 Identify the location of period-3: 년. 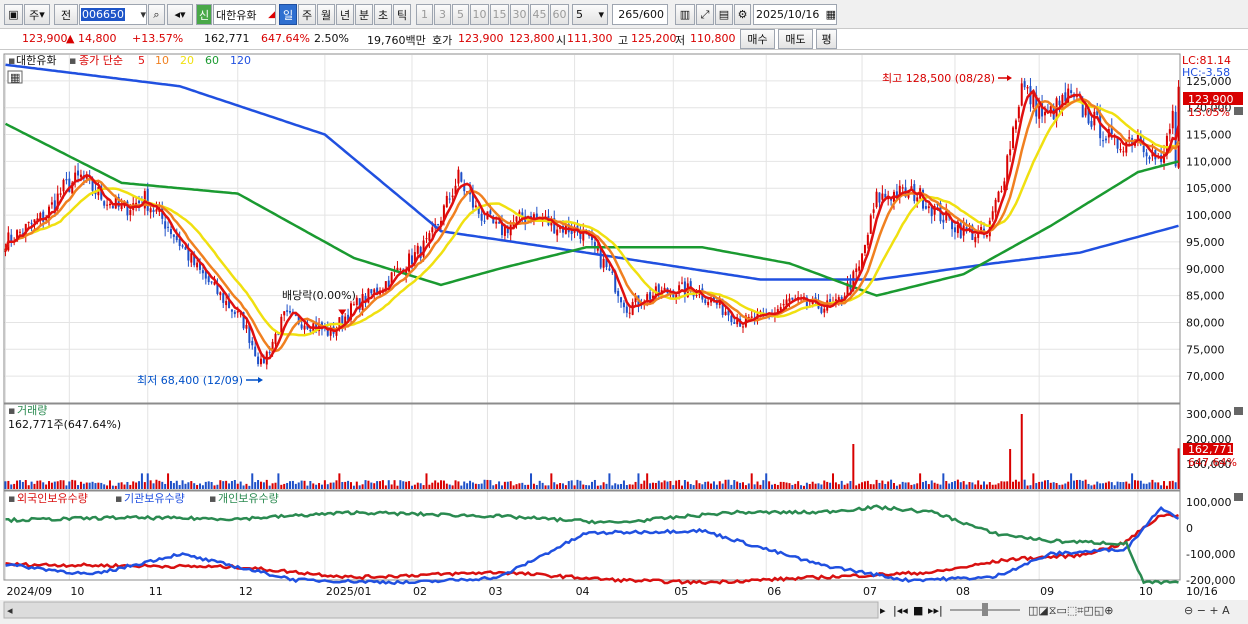
(345, 14).